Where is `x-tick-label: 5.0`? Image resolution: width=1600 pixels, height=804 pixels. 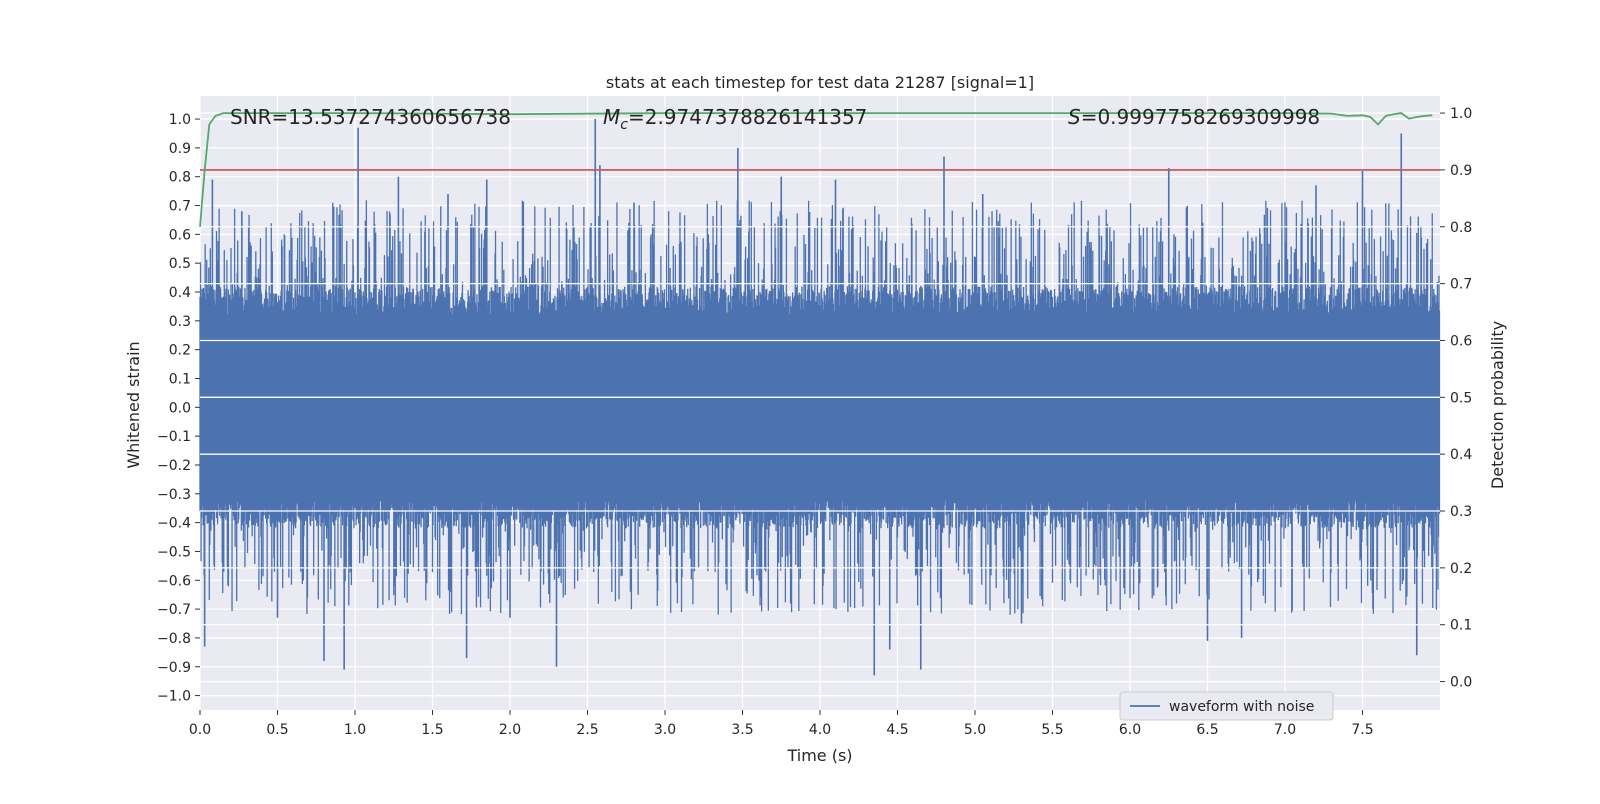
x-tick-label: 5.0 is located at coordinates (975, 730).